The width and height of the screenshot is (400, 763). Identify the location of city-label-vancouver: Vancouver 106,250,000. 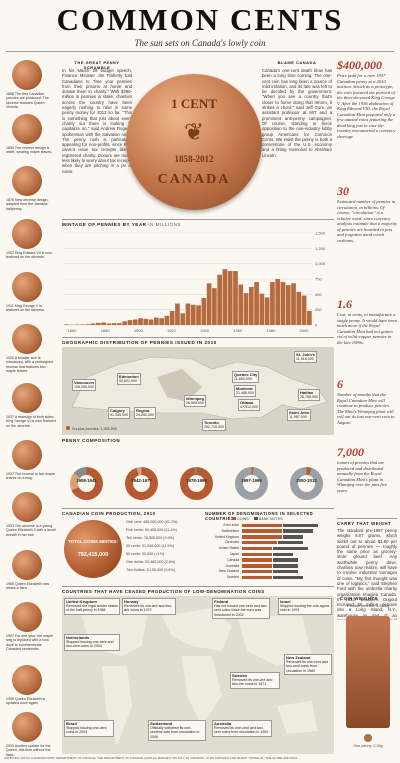
(84, 385).